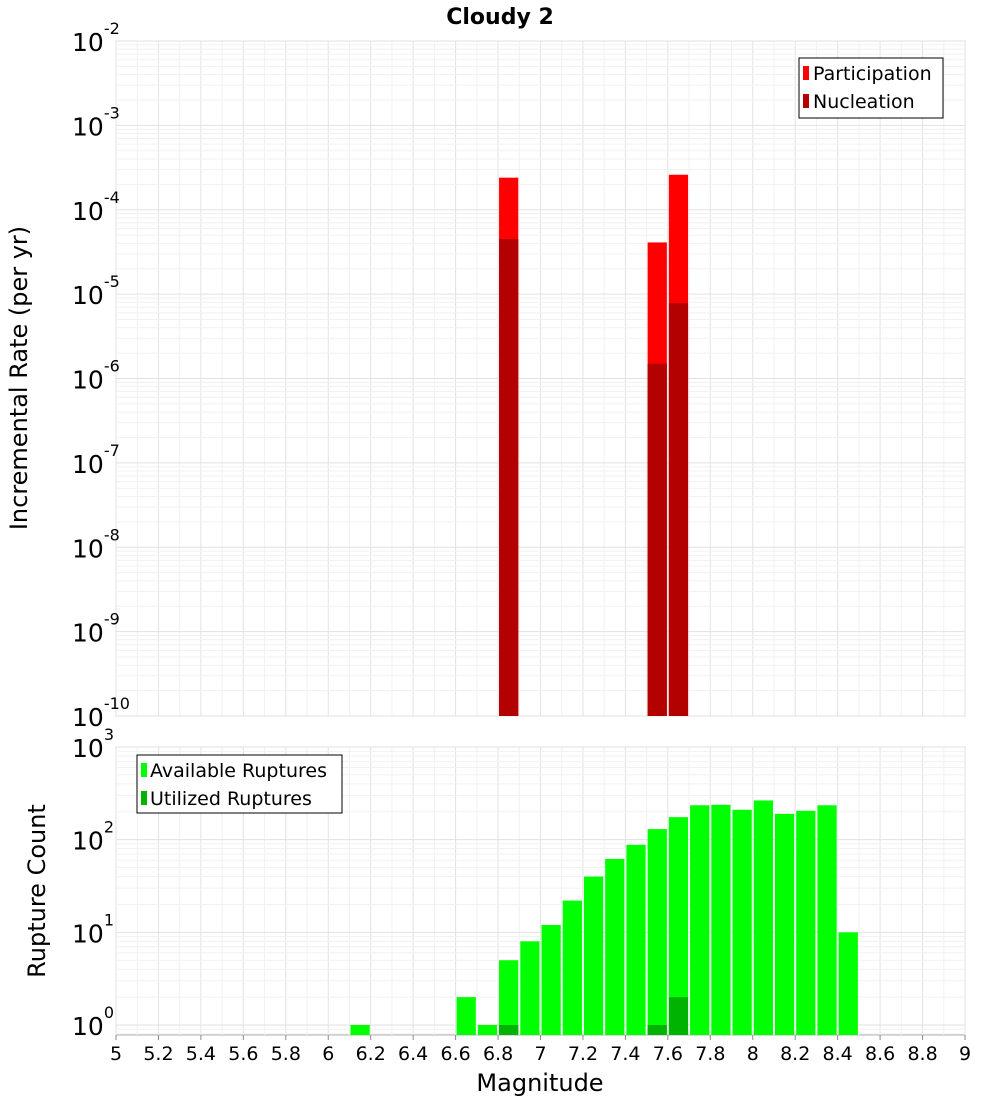 This screenshot has width=1000, height=1104. What do you see at coordinates (710, 1054) in the screenshot?
I see `x-tick-label: 7.8` at bounding box center [710, 1054].